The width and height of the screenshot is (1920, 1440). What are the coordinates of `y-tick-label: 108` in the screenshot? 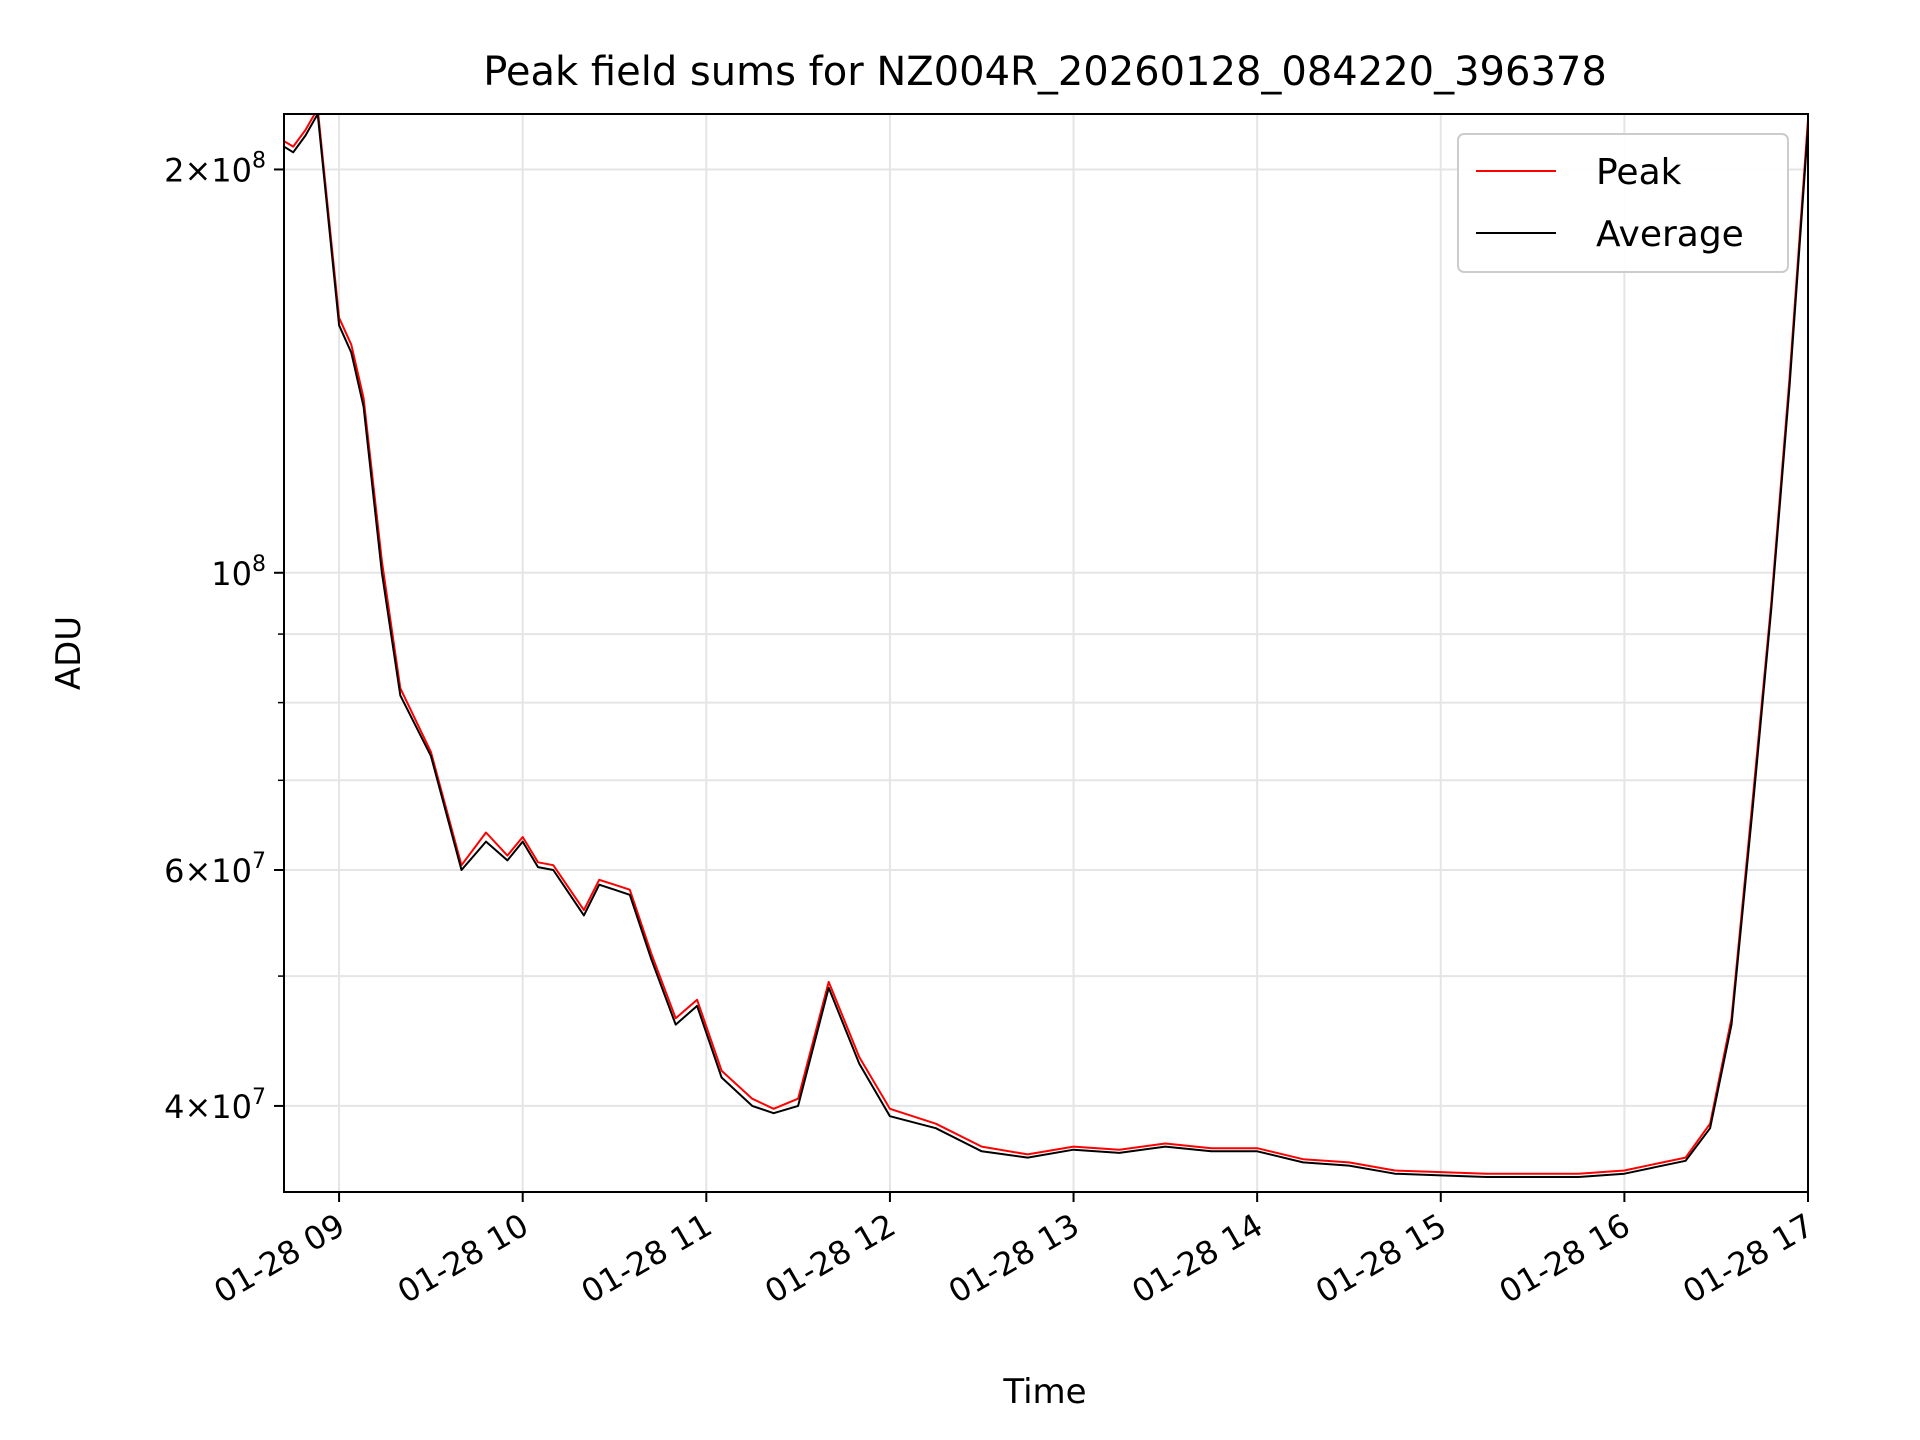 It's located at (238, 572).